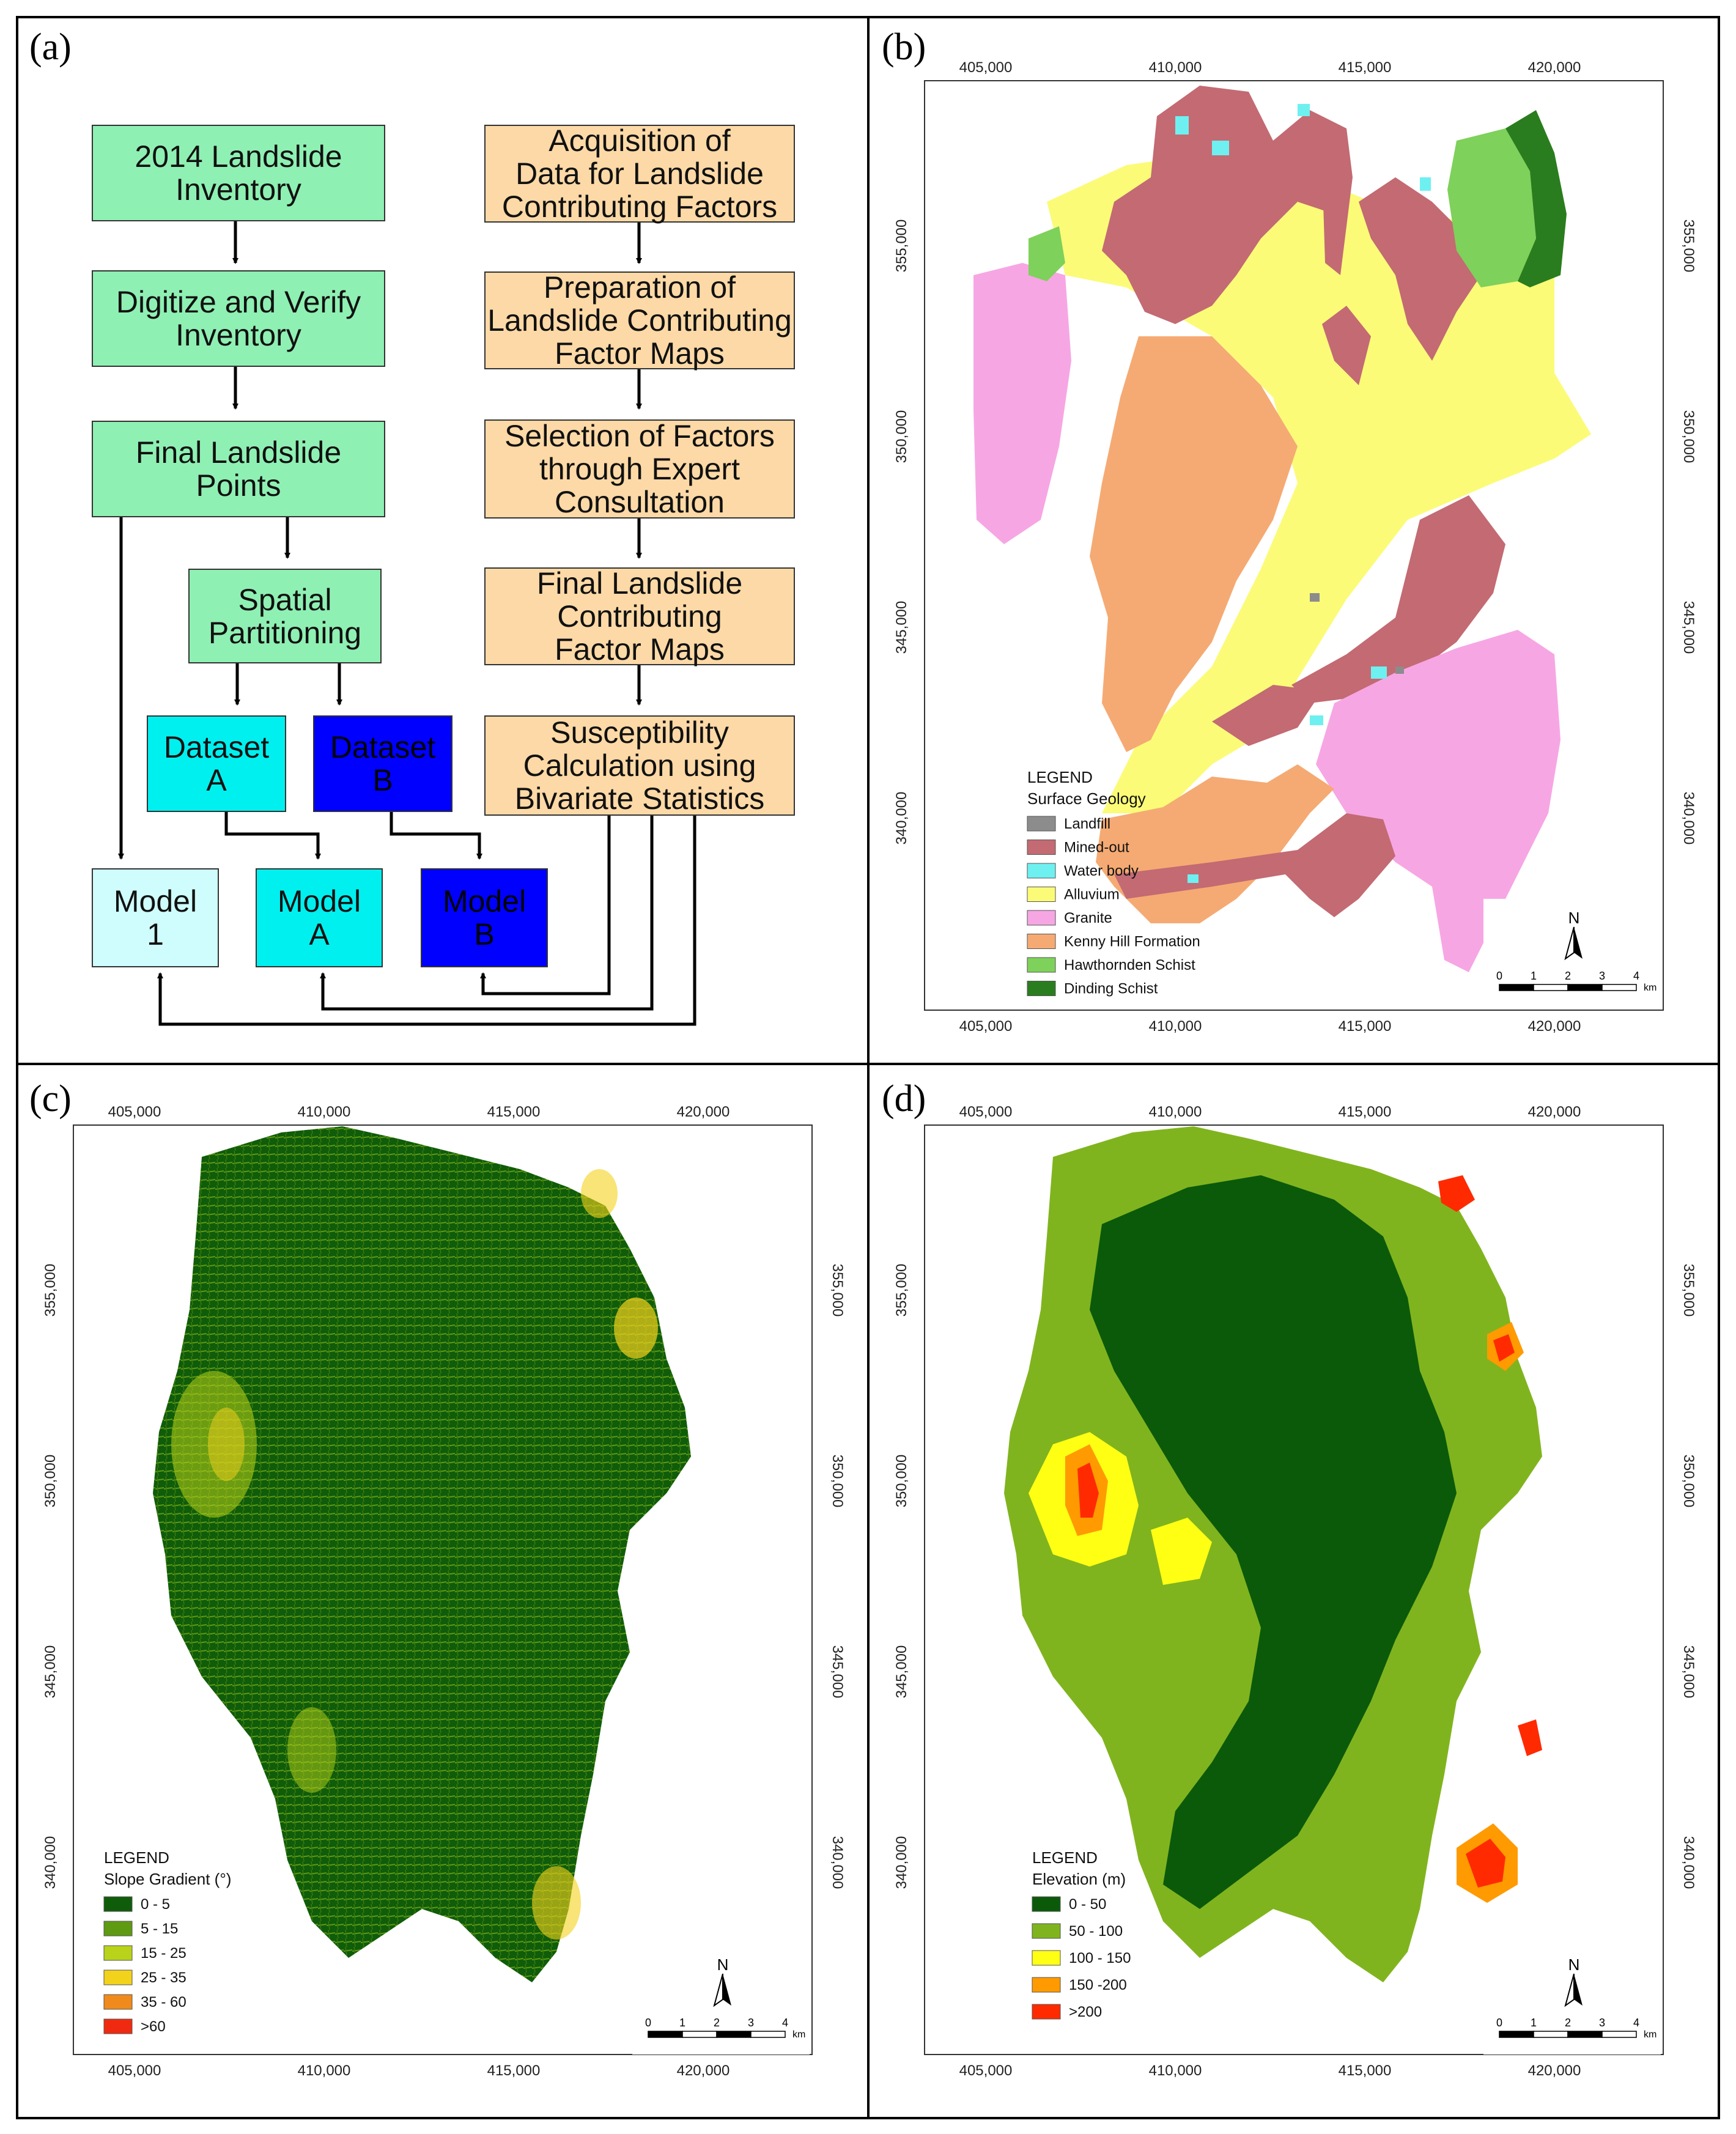 The width and height of the screenshot is (1736, 2134). What do you see at coordinates (422, 1554) in the screenshot?
I see `slope-map` at bounding box center [422, 1554].